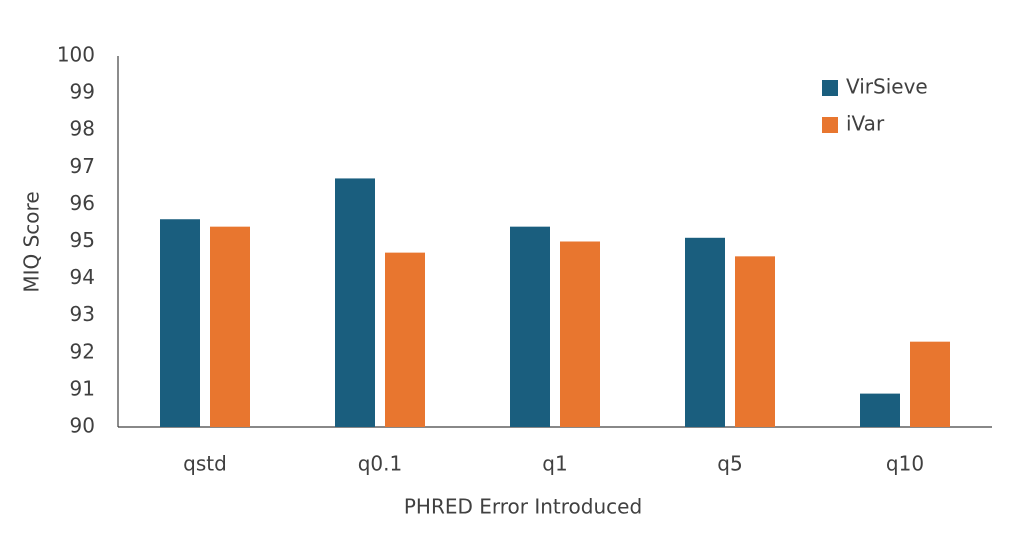 This screenshot has width=1012, height=560. I want to click on y-tick-label: 98, so click(82, 129).